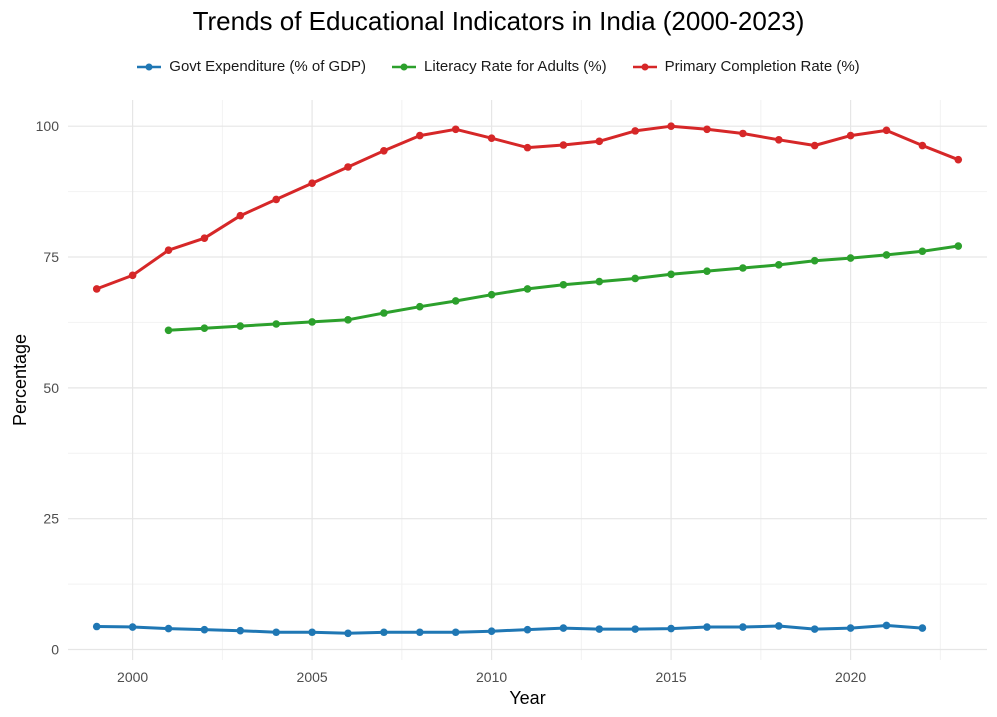 This screenshot has width=997, height=717. What do you see at coordinates (51, 388) in the screenshot?
I see `y-tick-label: 50` at bounding box center [51, 388].